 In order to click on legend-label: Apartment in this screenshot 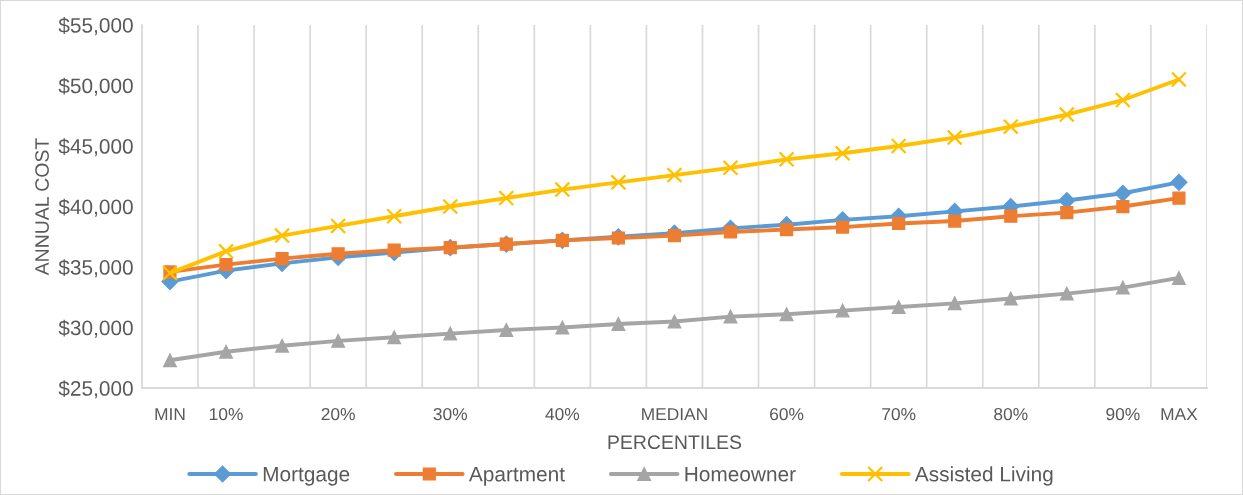, I will do `click(516, 476)`.